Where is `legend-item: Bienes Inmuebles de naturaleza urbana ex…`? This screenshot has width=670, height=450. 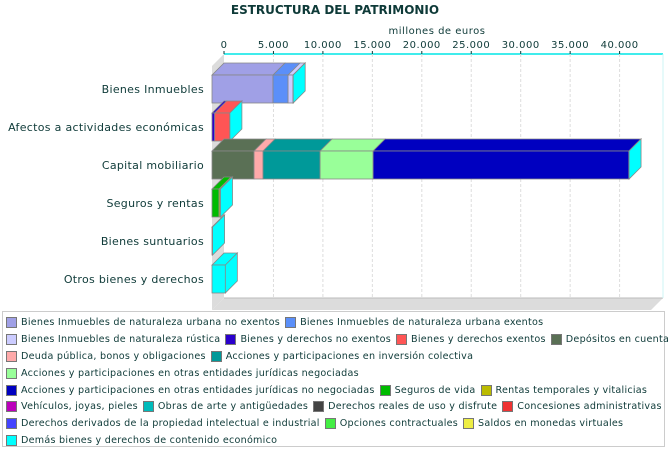 legend-item: Bienes Inmuebles de naturaleza urbana ex… is located at coordinates (414, 322).